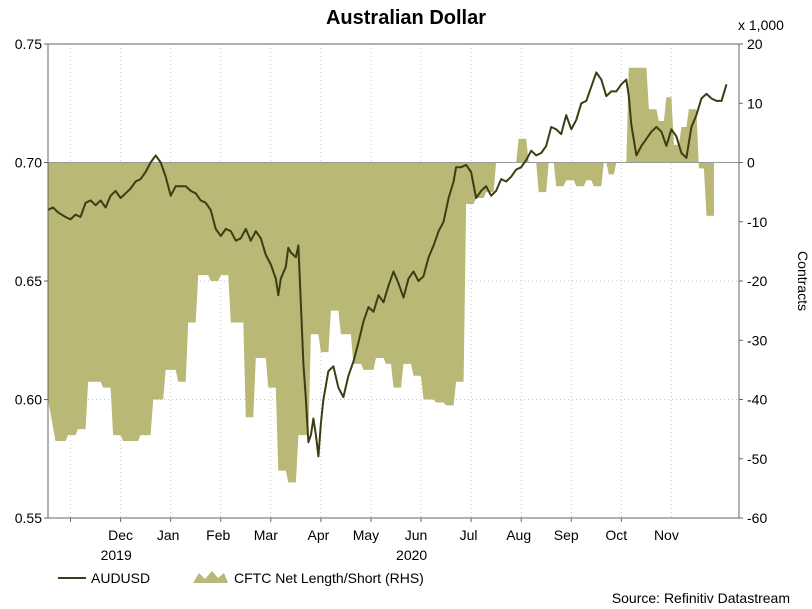  Describe the element at coordinates (28, 163) in the screenshot. I see `left-tick-label-3: 0.70` at that location.